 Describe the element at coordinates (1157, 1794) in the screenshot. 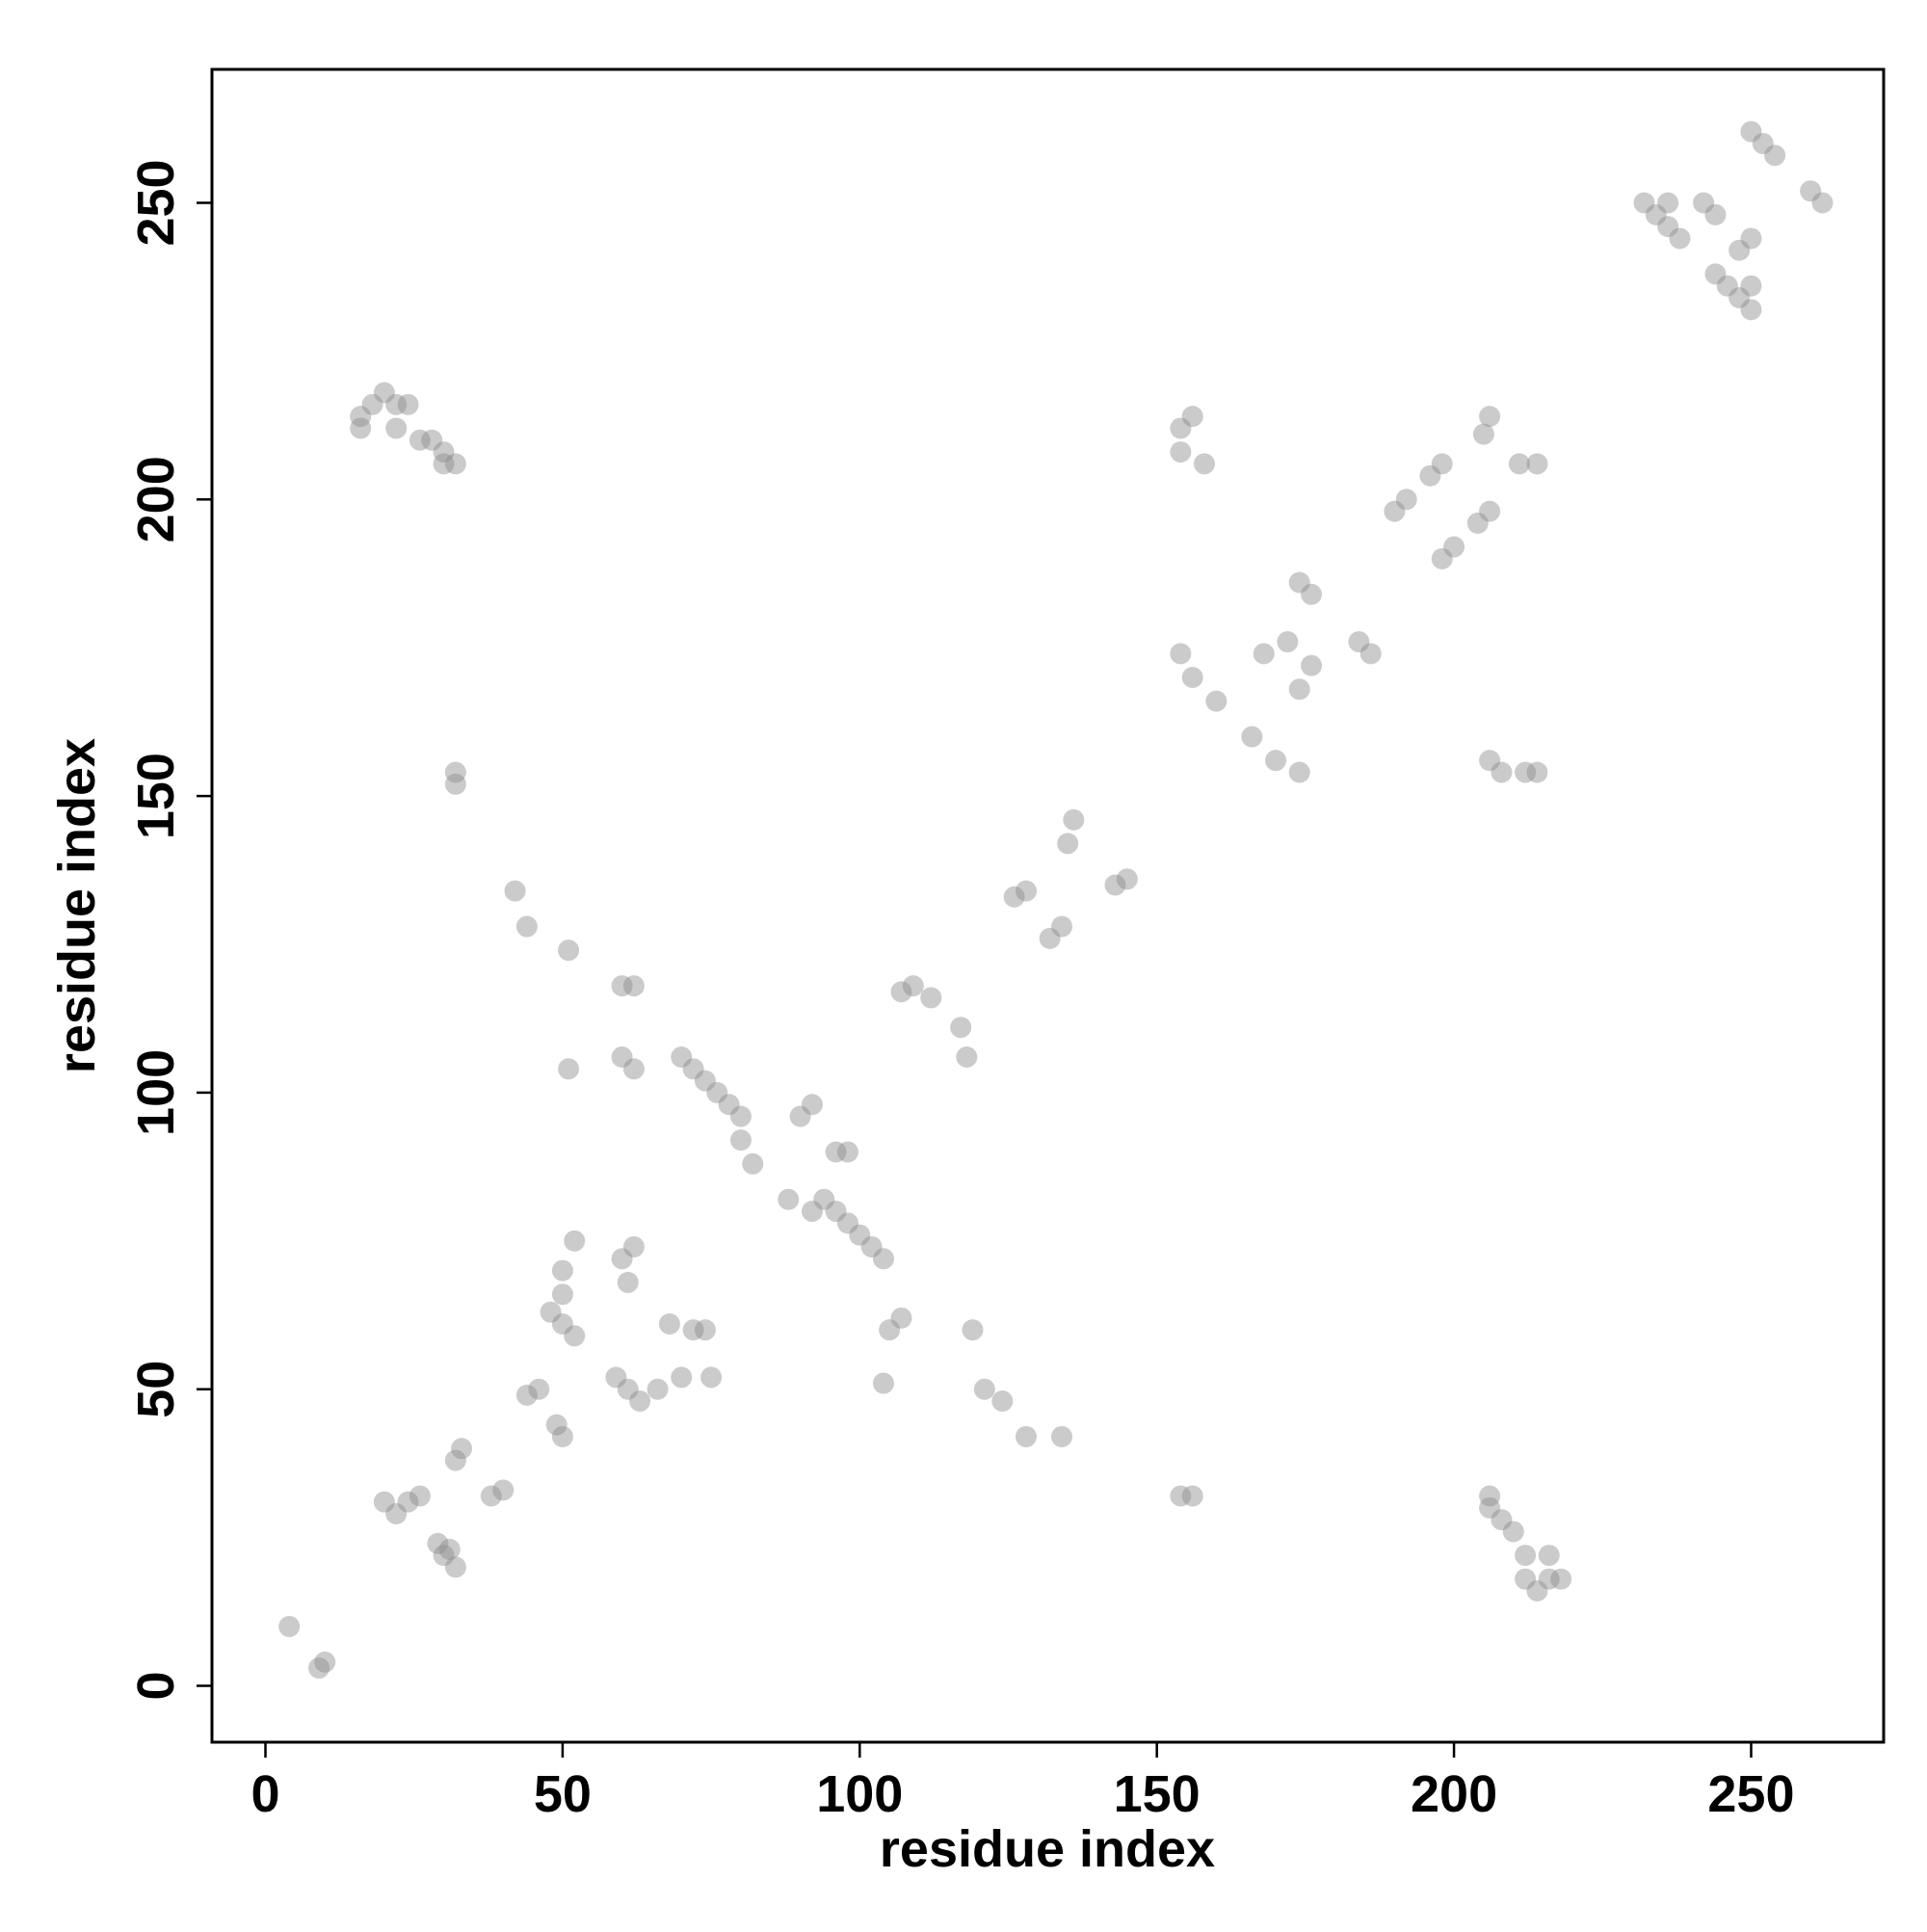

I see `x-tick-label: 150` at that location.